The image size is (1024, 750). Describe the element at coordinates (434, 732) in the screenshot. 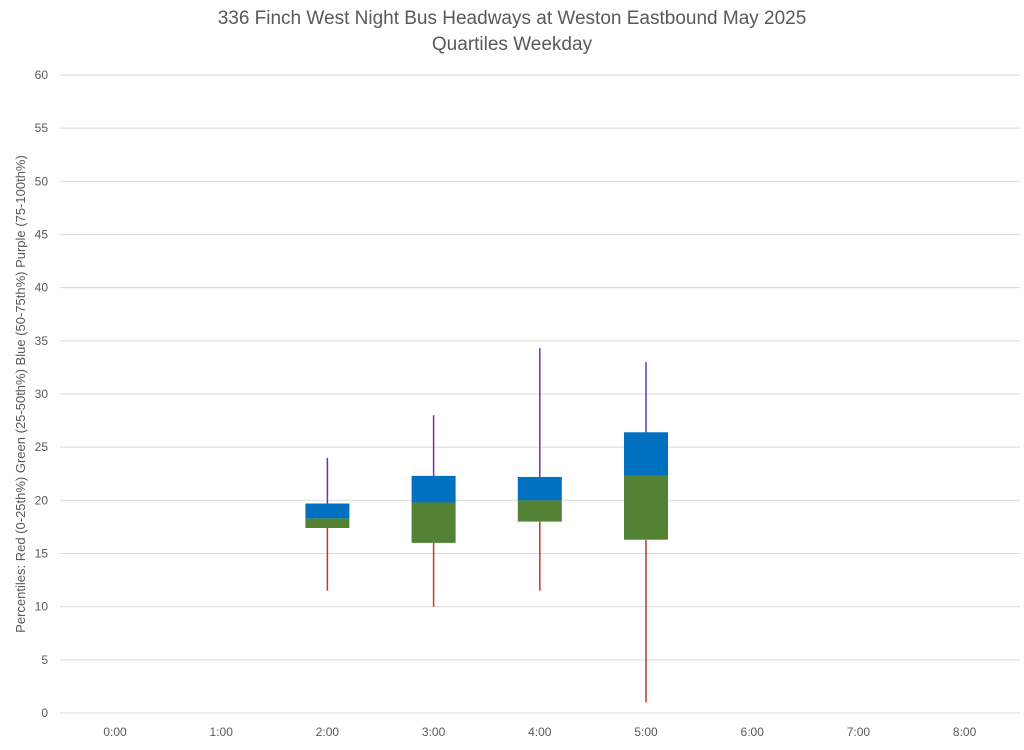

I see `x-tick-label: 3:00` at that location.